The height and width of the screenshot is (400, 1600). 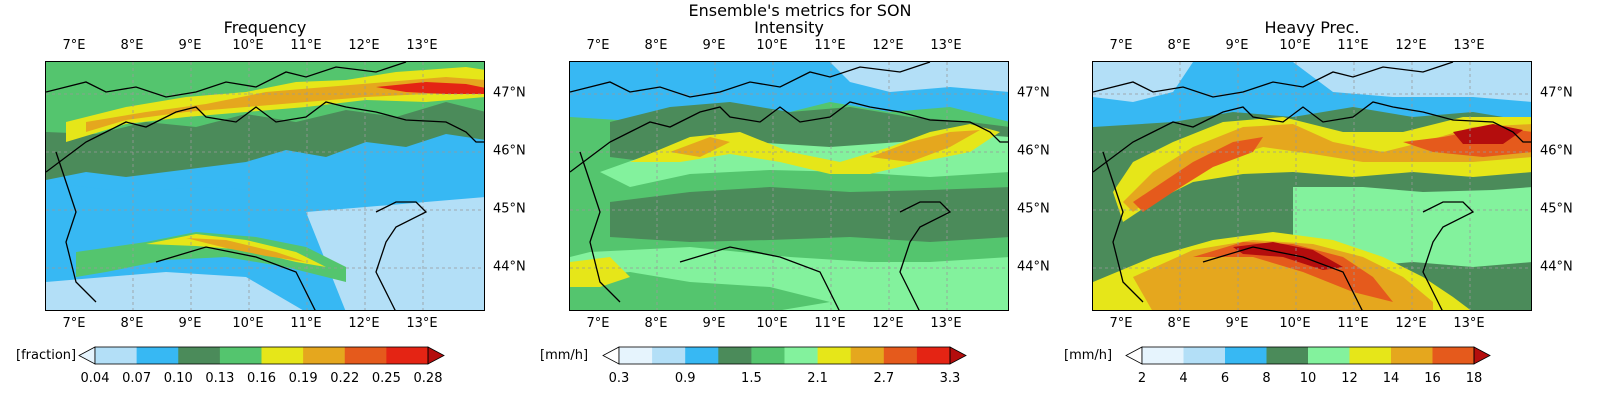 What do you see at coordinates (1391, 378) in the screenshot?
I see `colorbar-tick-label: 14` at bounding box center [1391, 378].